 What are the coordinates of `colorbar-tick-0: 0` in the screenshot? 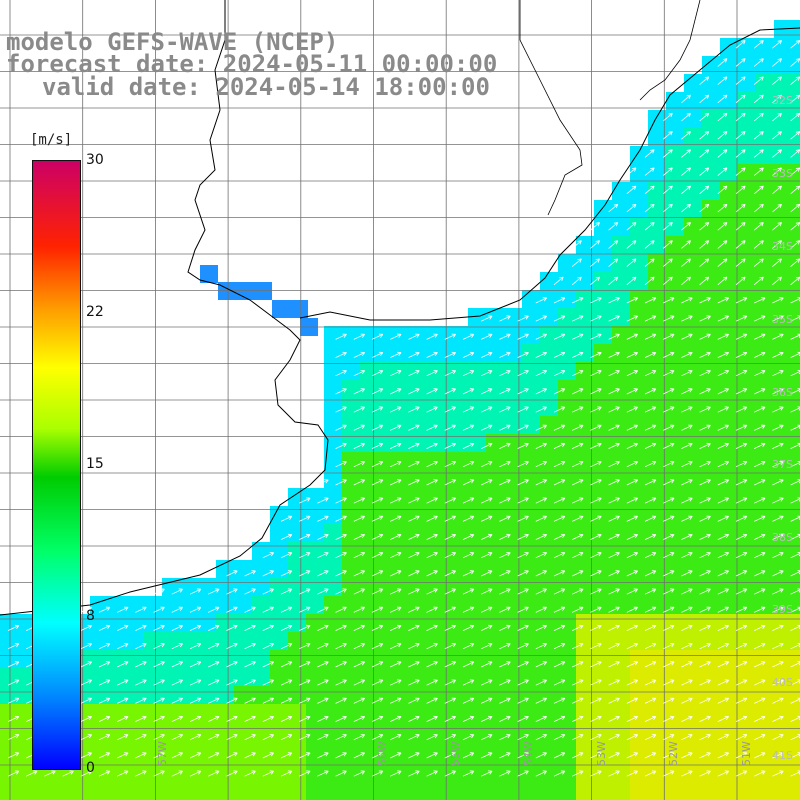 It's located at (90, 768).